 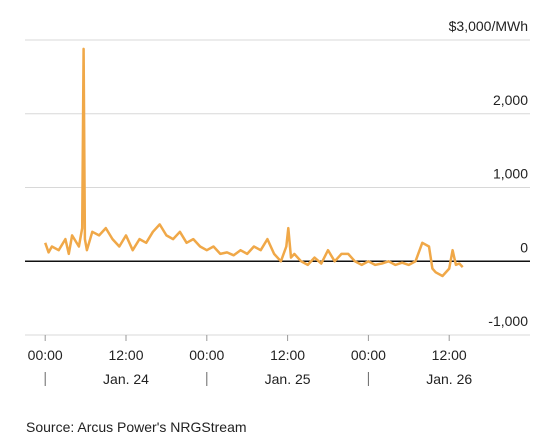 I want to click on y-tick-label: 0, so click(x=524, y=247).